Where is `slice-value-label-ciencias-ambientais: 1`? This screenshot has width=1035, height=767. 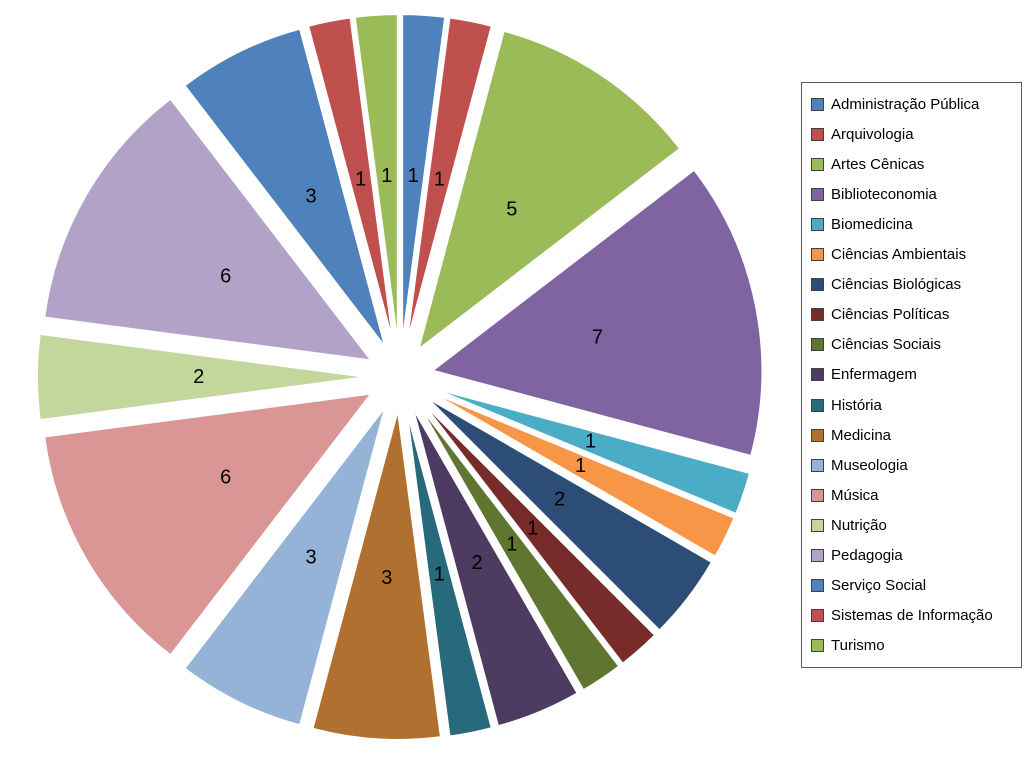
slice-value-label-ciencias-ambientais: 1 is located at coordinates (580, 466).